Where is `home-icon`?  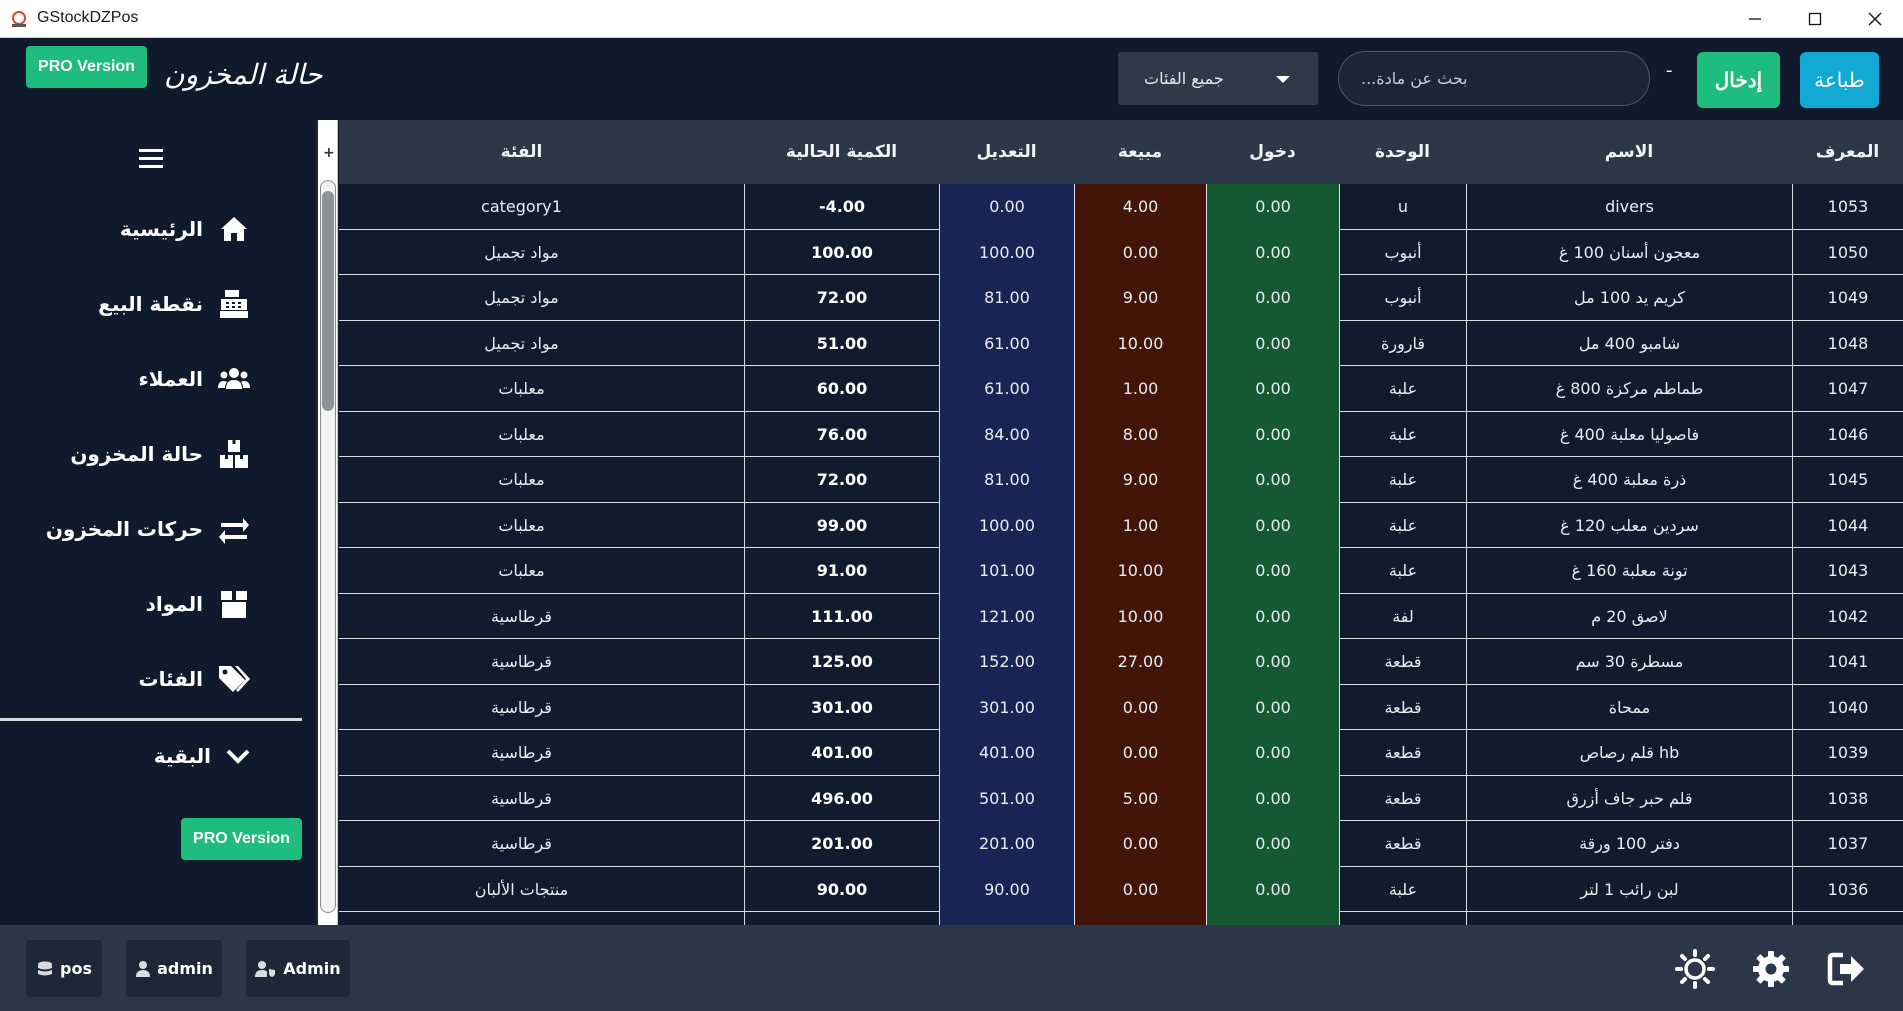 home-icon is located at coordinates (234, 229).